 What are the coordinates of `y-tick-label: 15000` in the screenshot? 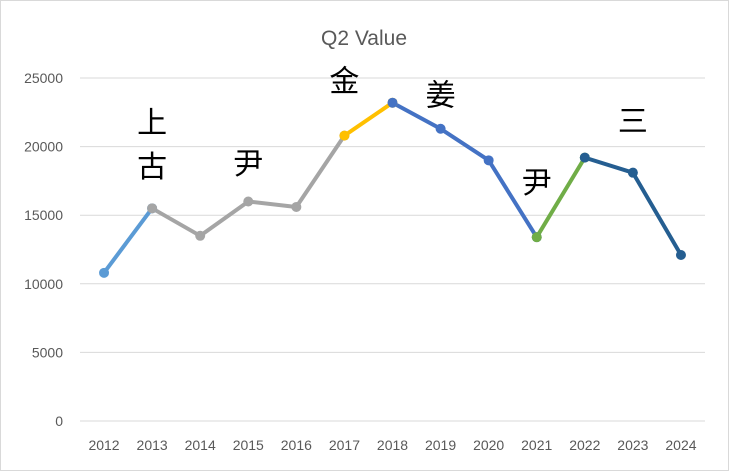 It's located at (43, 215).